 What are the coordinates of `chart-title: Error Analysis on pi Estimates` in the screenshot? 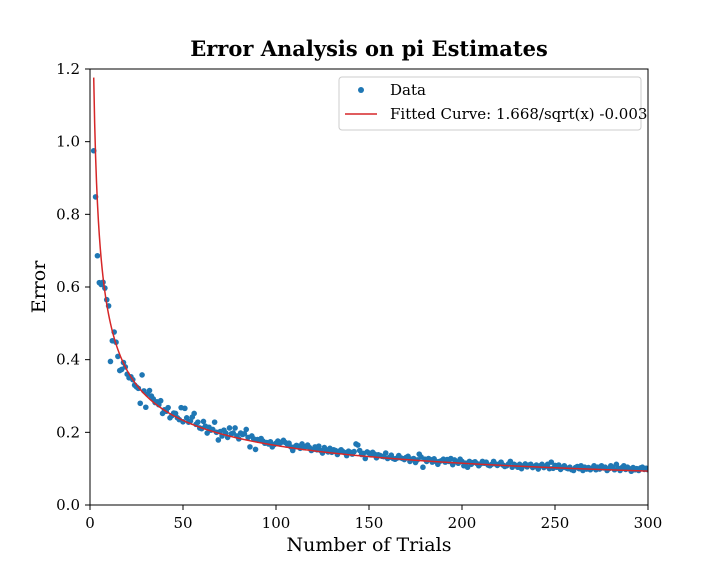 It's located at (369, 48).